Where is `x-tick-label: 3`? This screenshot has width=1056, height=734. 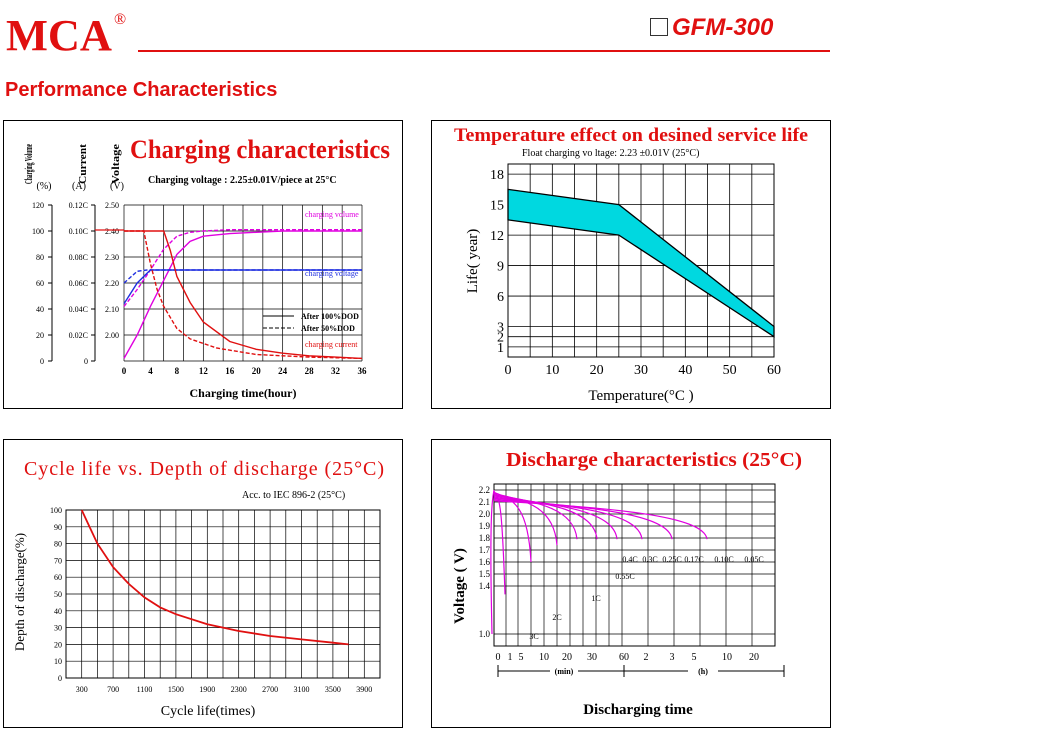
x-tick-label: 3 is located at coordinates (672, 657).